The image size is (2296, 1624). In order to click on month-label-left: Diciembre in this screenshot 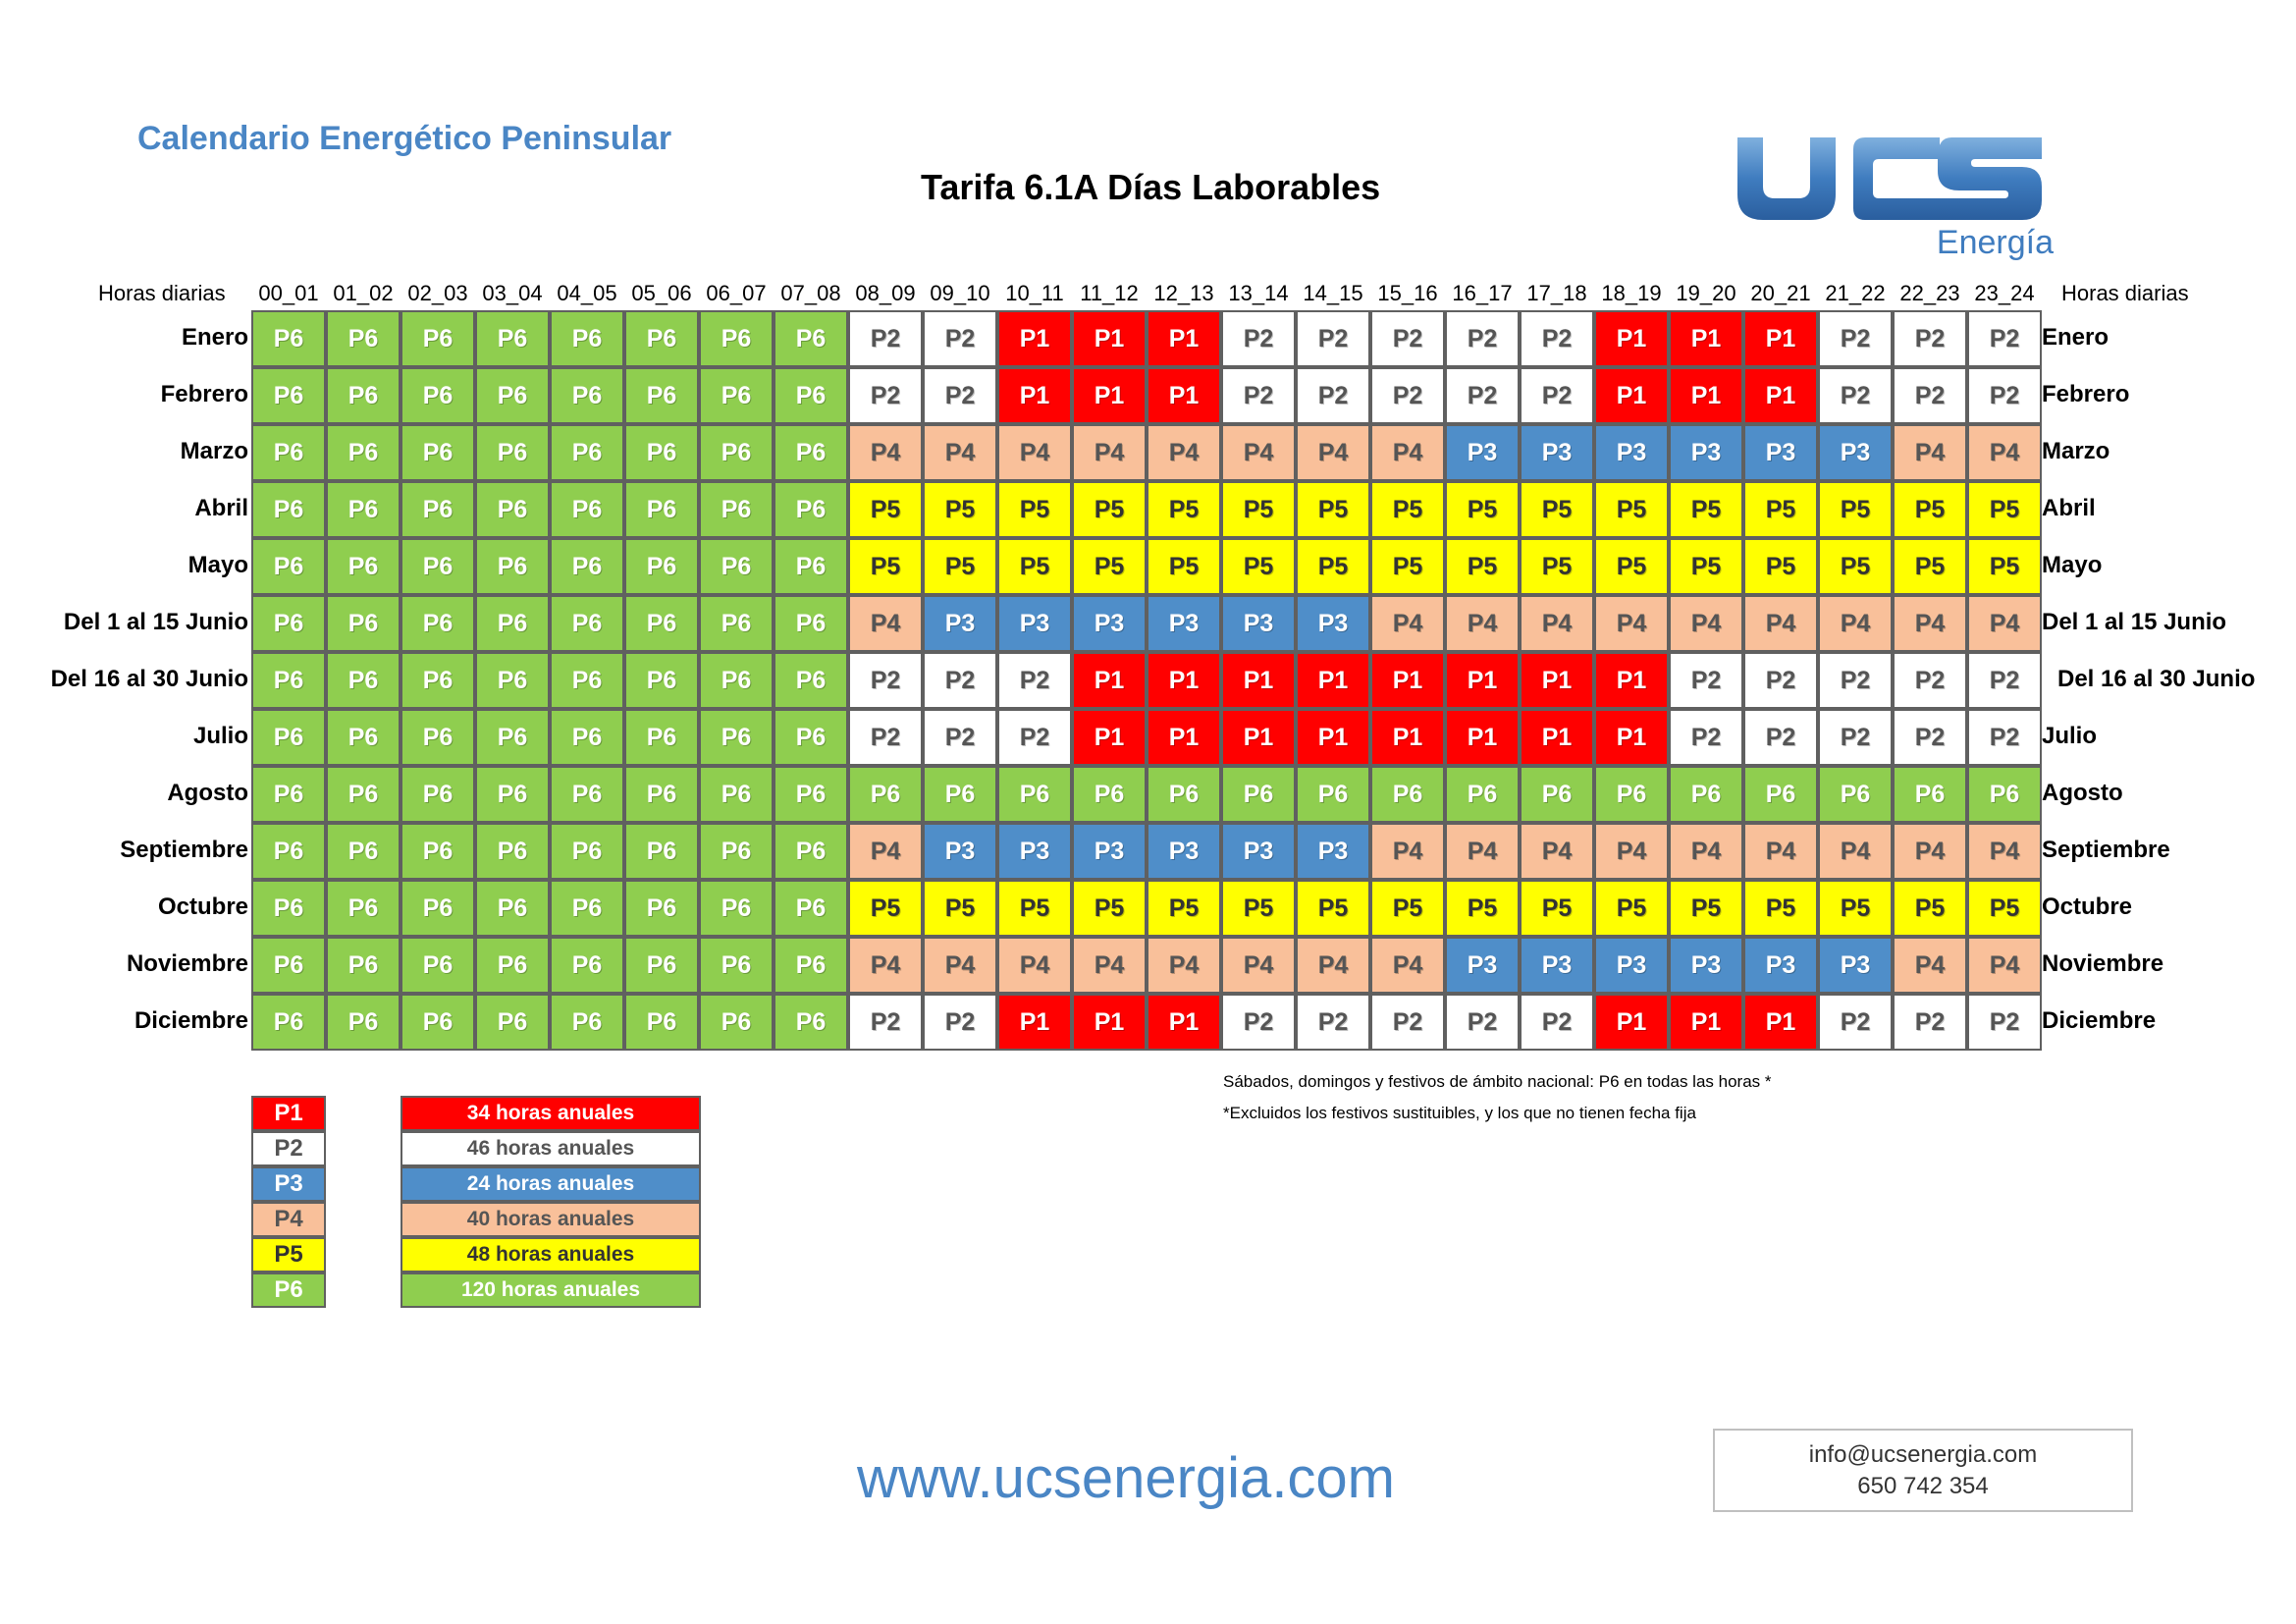, I will do `click(190, 1020)`.